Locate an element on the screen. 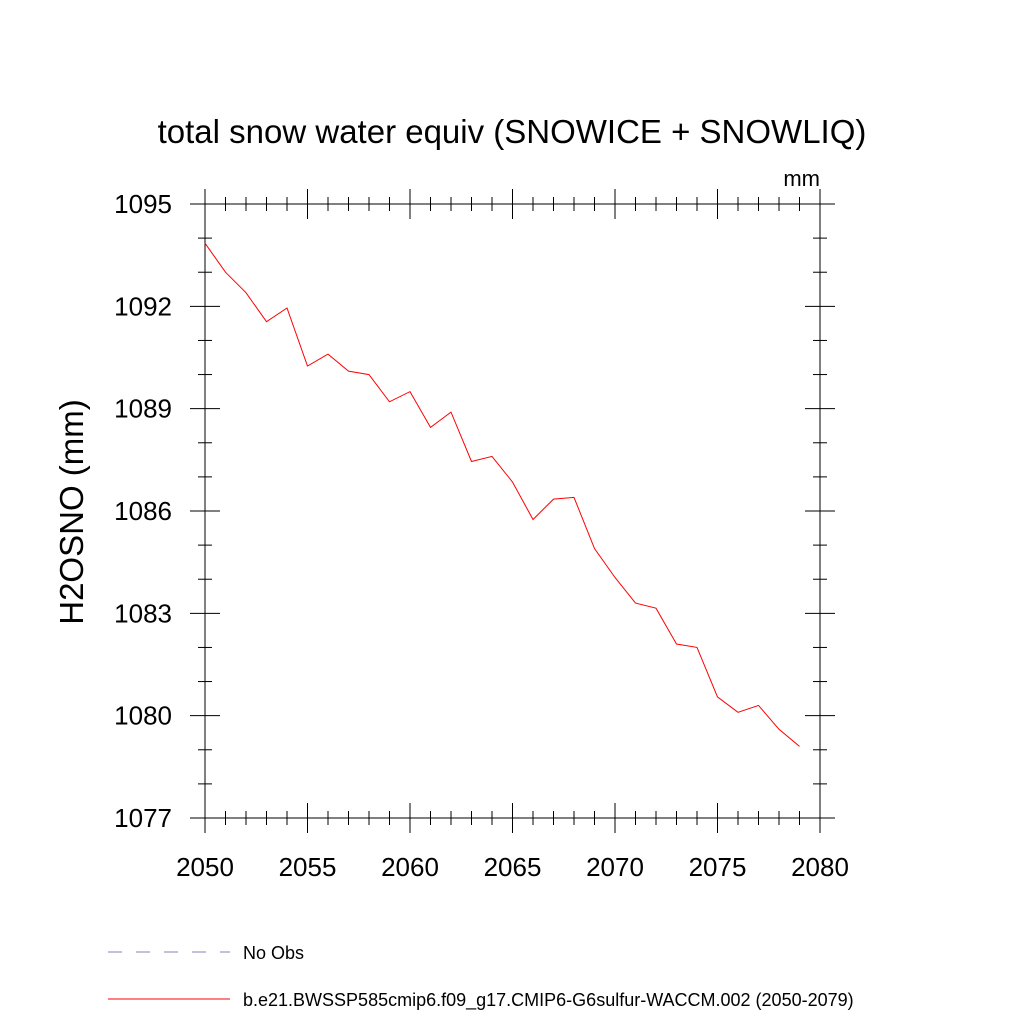  x-tick-label: 2050 is located at coordinates (205, 867).